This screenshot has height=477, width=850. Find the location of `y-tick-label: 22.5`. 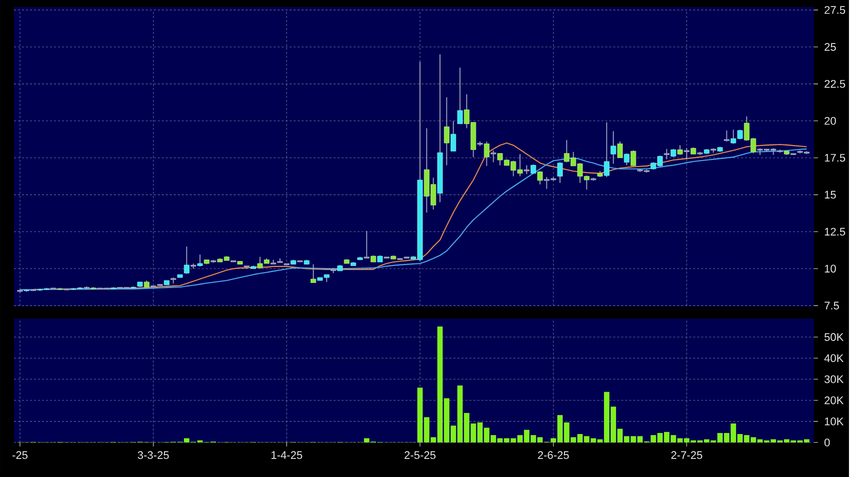

y-tick-label: 22.5 is located at coordinates (835, 84).